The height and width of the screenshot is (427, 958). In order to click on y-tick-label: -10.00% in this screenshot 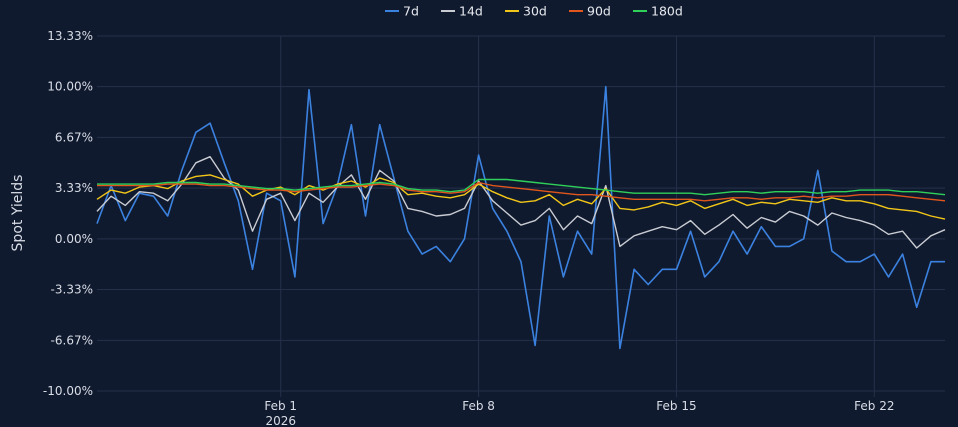, I will do `click(68, 391)`.